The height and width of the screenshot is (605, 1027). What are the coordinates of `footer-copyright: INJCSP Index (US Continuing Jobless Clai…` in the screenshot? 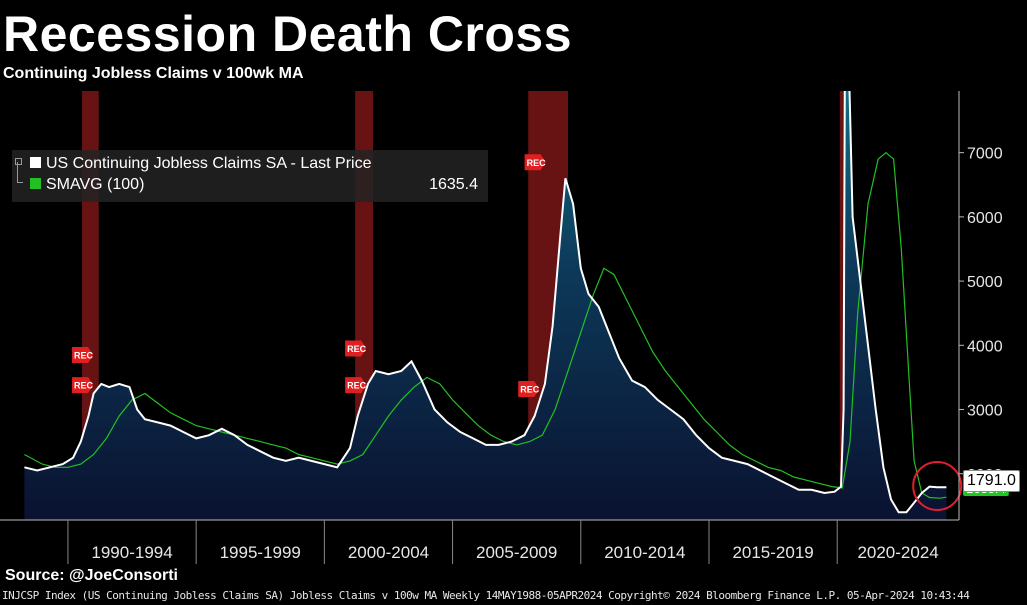 It's located at (486, 595).